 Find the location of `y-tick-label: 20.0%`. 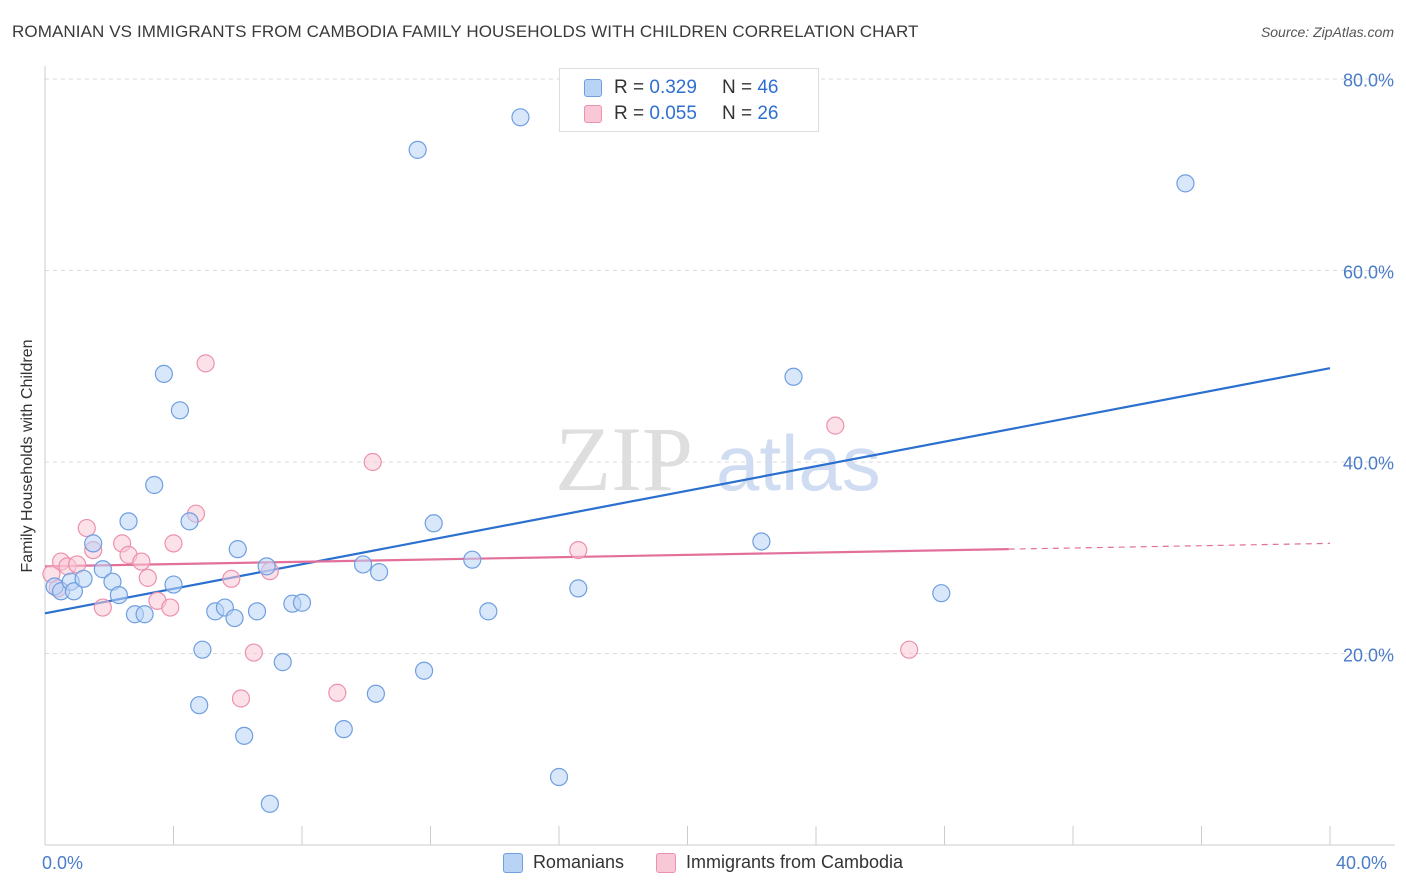

y-tick-label: 20.0% is located at coordinates (1368, 655).